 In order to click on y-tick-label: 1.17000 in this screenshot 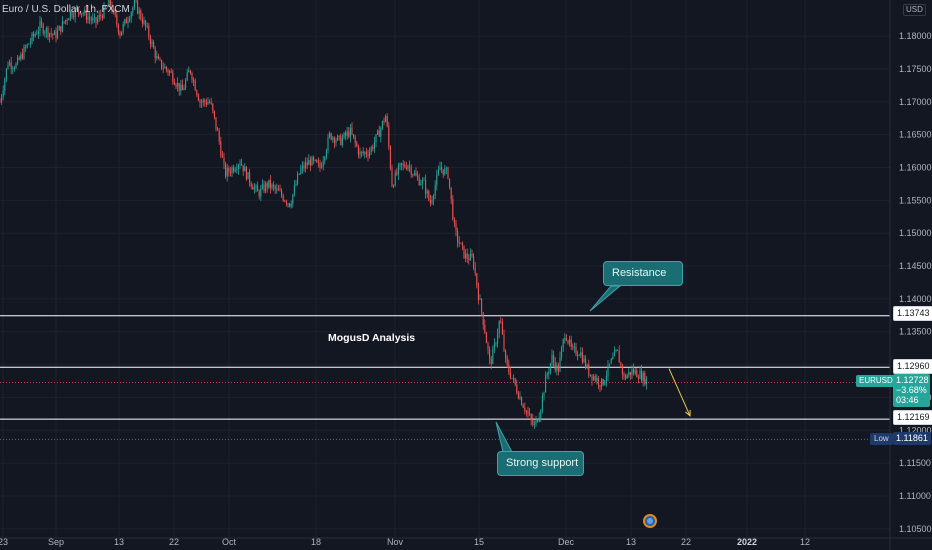, I will do `click(915, 102)`.